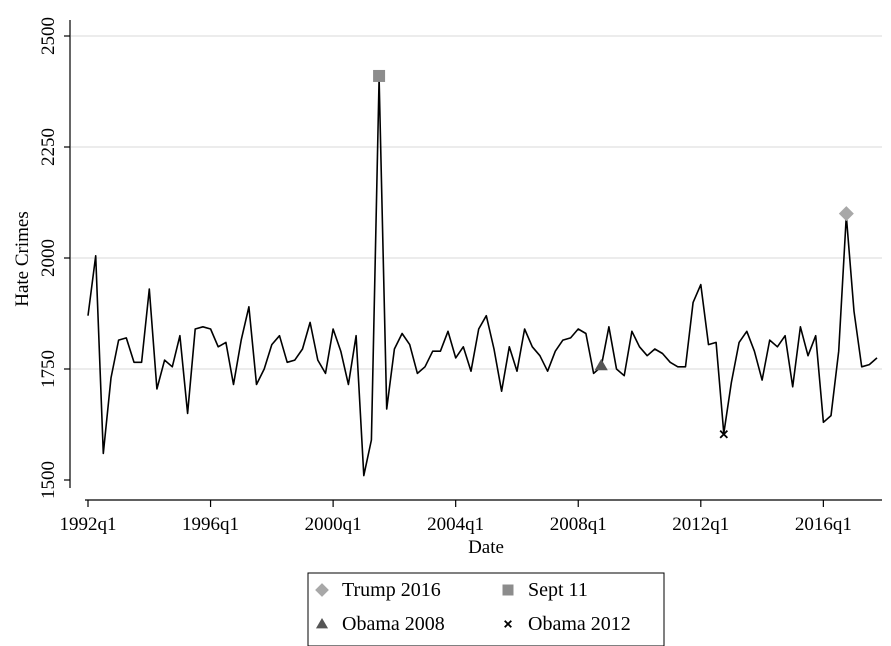  Describe the element at coordinates (393, 624) in the screenshot. I see `legend-label: Obama 2008` at that location.